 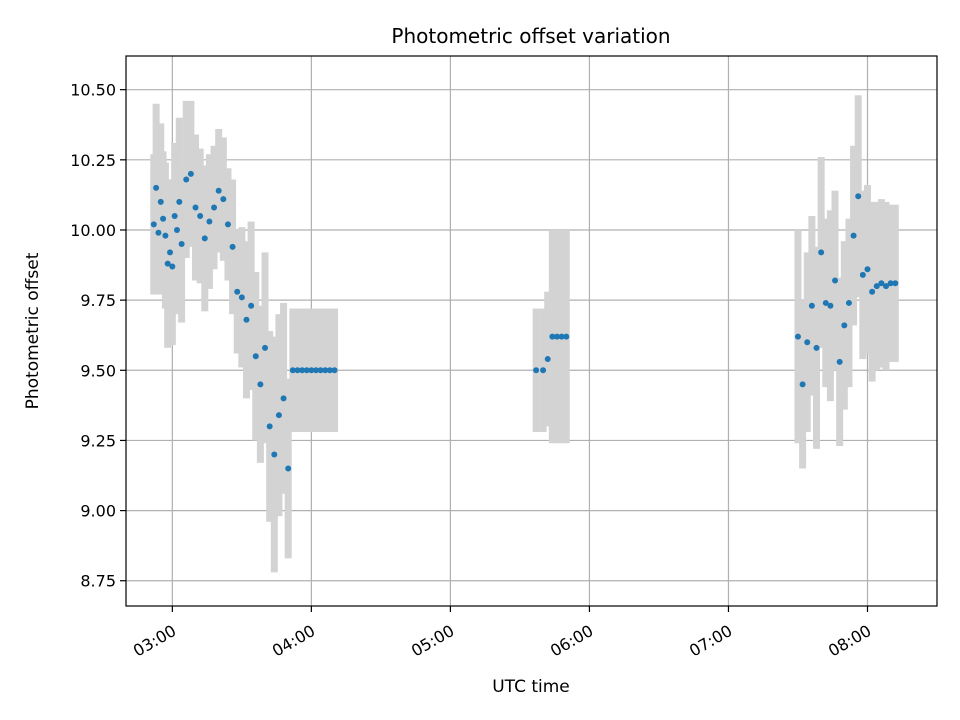 What do you see at coordinates (710, 641) in the screenshot?
I see `x-tick-label: 07:00` at bounding box center [710, 641].